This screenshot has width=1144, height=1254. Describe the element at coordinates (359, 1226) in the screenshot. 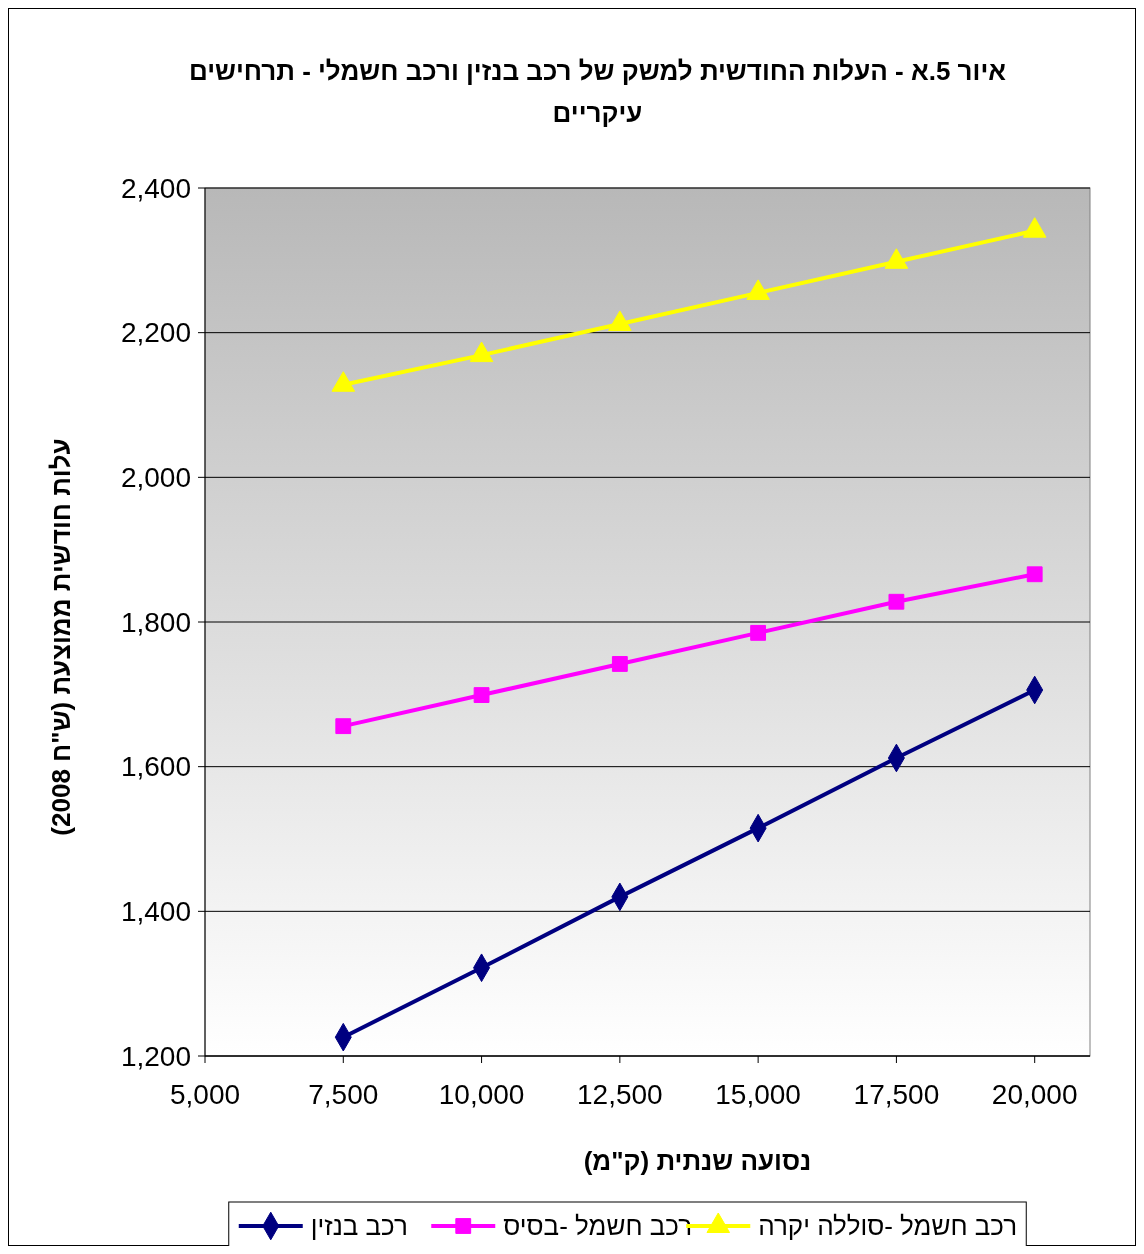

I see `legend-label: רכב בנזין` at that location.